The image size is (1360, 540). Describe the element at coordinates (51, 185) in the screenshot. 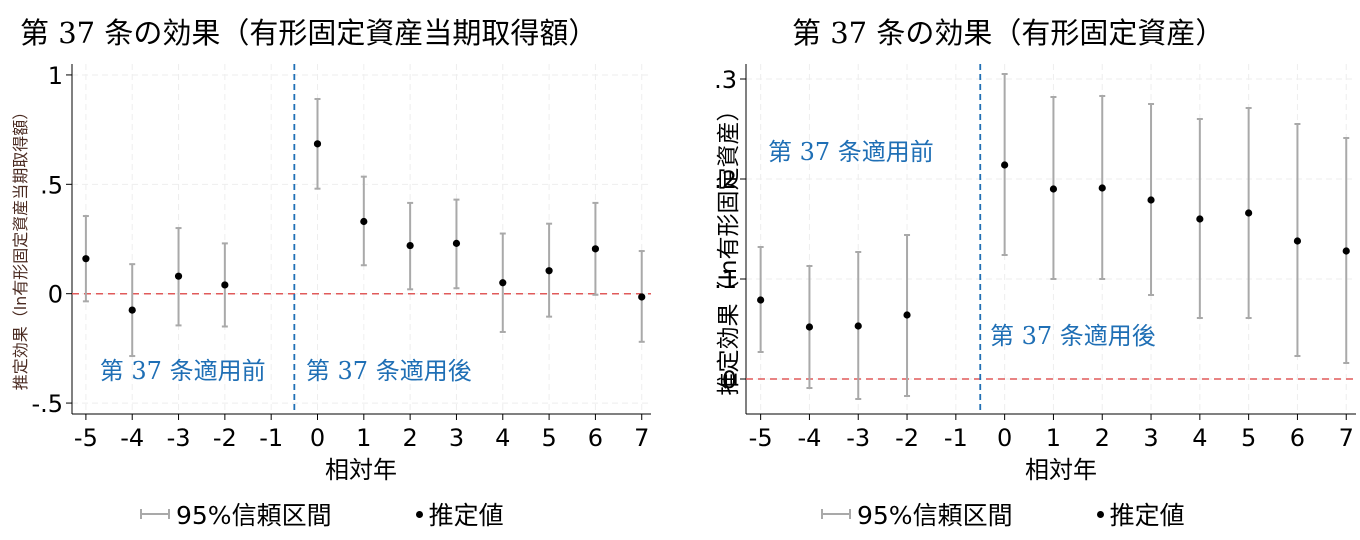

I see `y-tick-label: .5` at that location.